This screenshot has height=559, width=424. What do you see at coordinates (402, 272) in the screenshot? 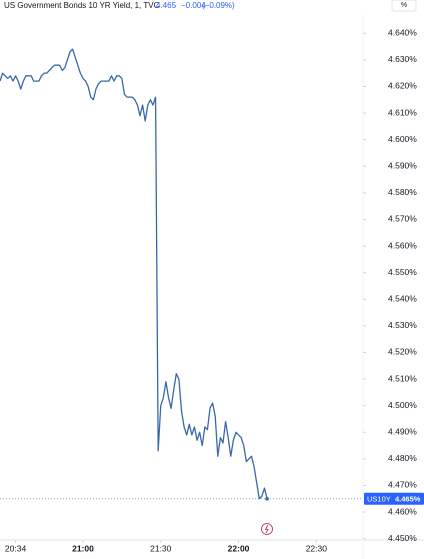
I see `y-tick-label: 4.550%` at bounding box center [402, 272].